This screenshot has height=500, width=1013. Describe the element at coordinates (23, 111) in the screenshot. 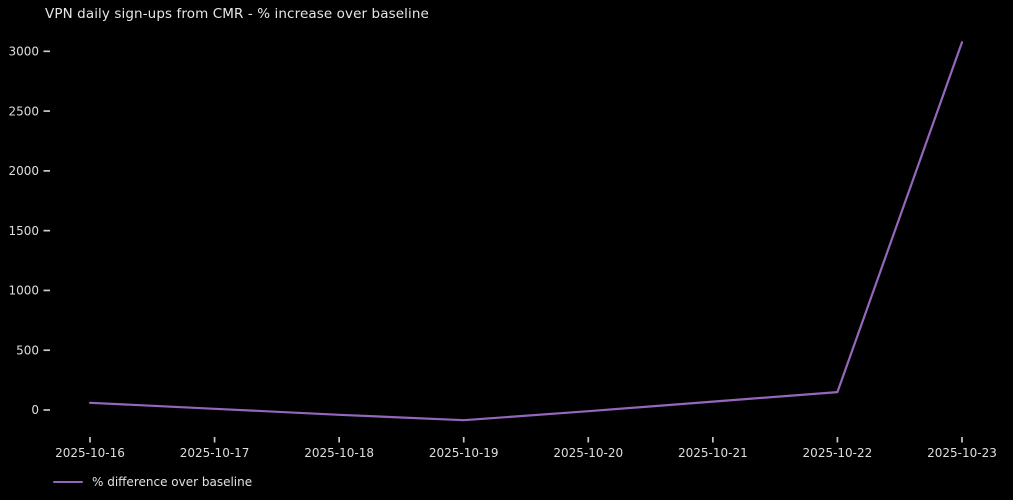

I see `y-tick-label: 2500` at that location.